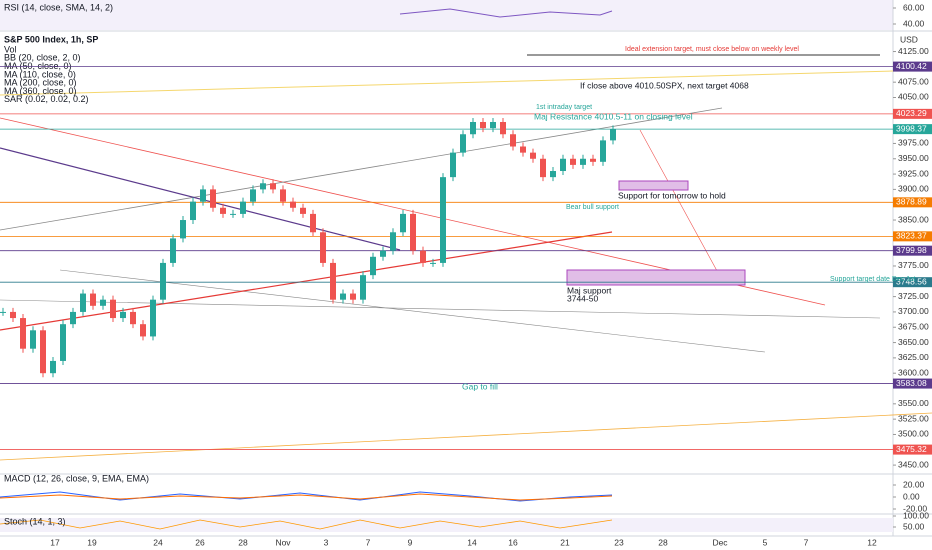 Image resolution: width=932 pixels, height=550 pixels. What do you see at coordinates (911, 66) in the screenshot?
I see `price-tag-label: 4100.42` at bounding box center [911, 66].